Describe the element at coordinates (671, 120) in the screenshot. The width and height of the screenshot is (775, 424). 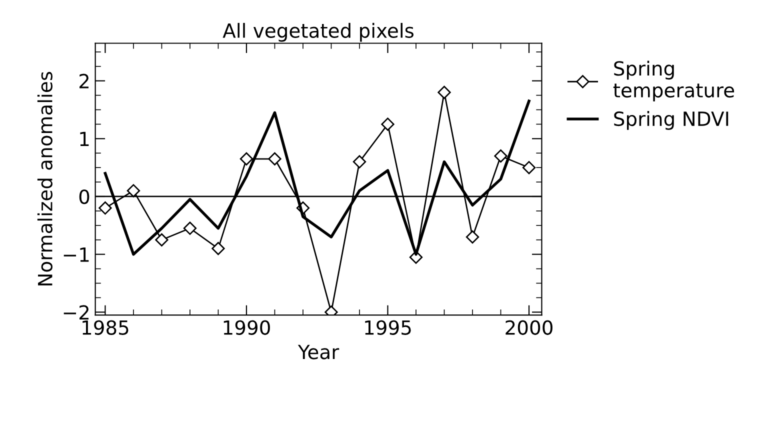
I see `legend-label: Spring NDVI` at that location.